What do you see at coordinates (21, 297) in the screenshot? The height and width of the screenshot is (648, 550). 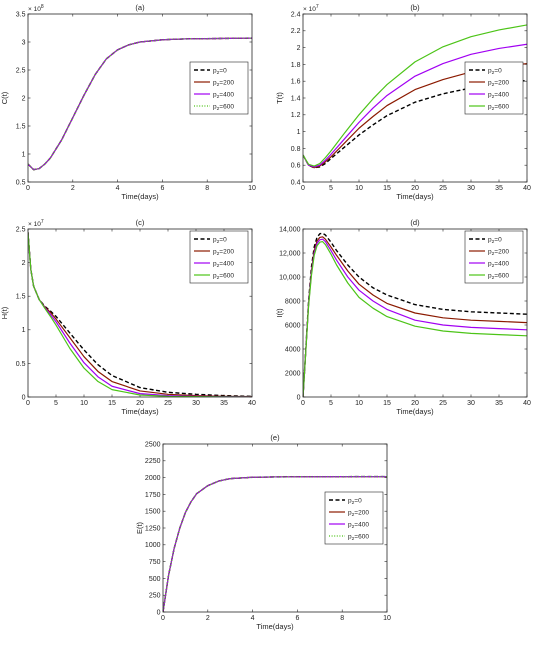 I see `y-tick-label: 1.5` at bounding box center [21, 297].